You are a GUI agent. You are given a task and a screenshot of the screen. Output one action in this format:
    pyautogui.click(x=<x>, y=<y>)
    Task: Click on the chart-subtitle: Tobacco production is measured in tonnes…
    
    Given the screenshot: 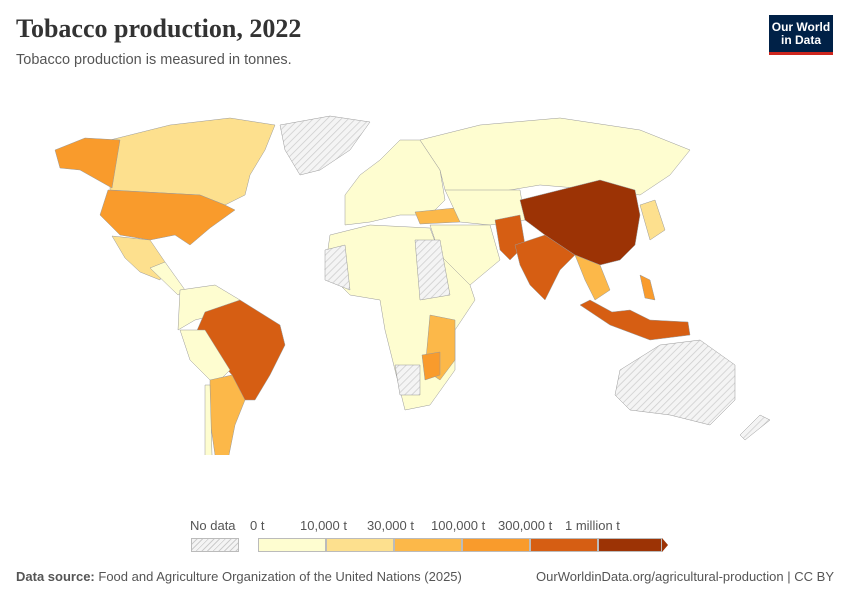 What is the action you would take?
    pyautogui.click(x=154, y=60)
    